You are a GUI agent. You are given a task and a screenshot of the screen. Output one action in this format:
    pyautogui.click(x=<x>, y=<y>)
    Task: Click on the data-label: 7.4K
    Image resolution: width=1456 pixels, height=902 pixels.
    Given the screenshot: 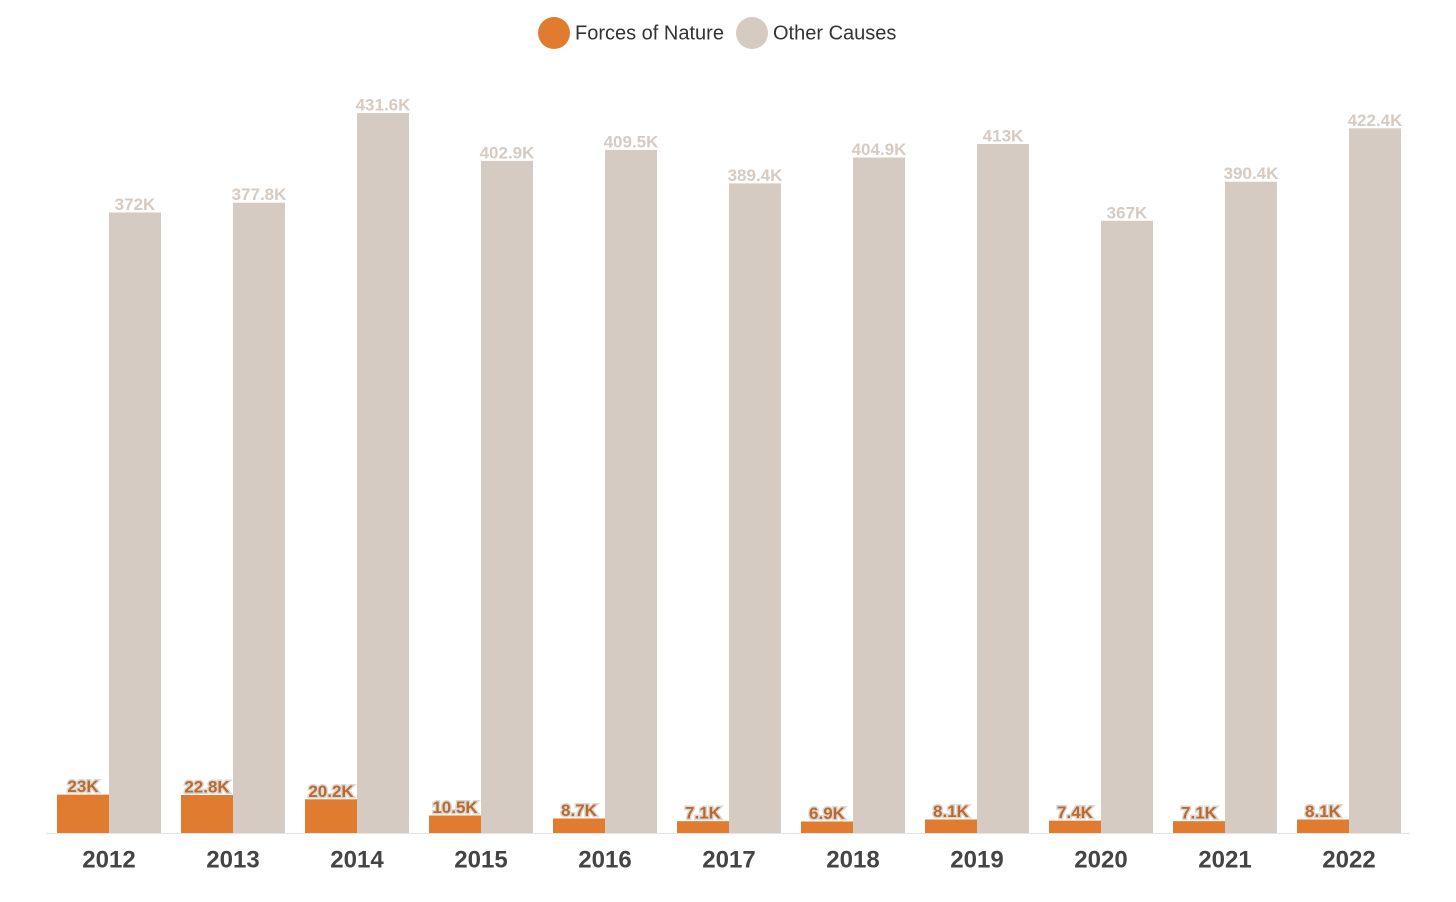 What is the action you would take?
    pyautogui.click(x=1075, y=812)
    